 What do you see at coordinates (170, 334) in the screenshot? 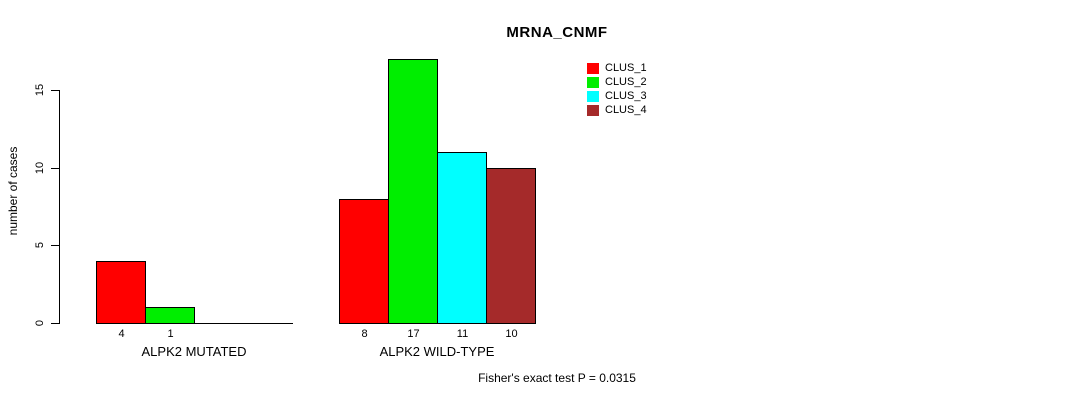
I see `bar-value-label: 1` at bounding box center [170, 334].